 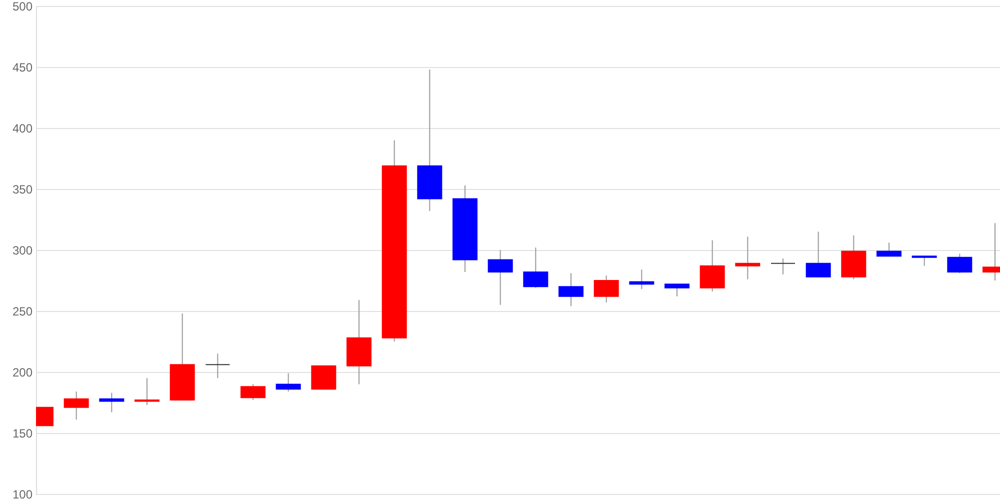 What do you see at coordinates (22, 67) in the screenshot?
I see `y-tick-label: 450` at bounding box center [22, 67].